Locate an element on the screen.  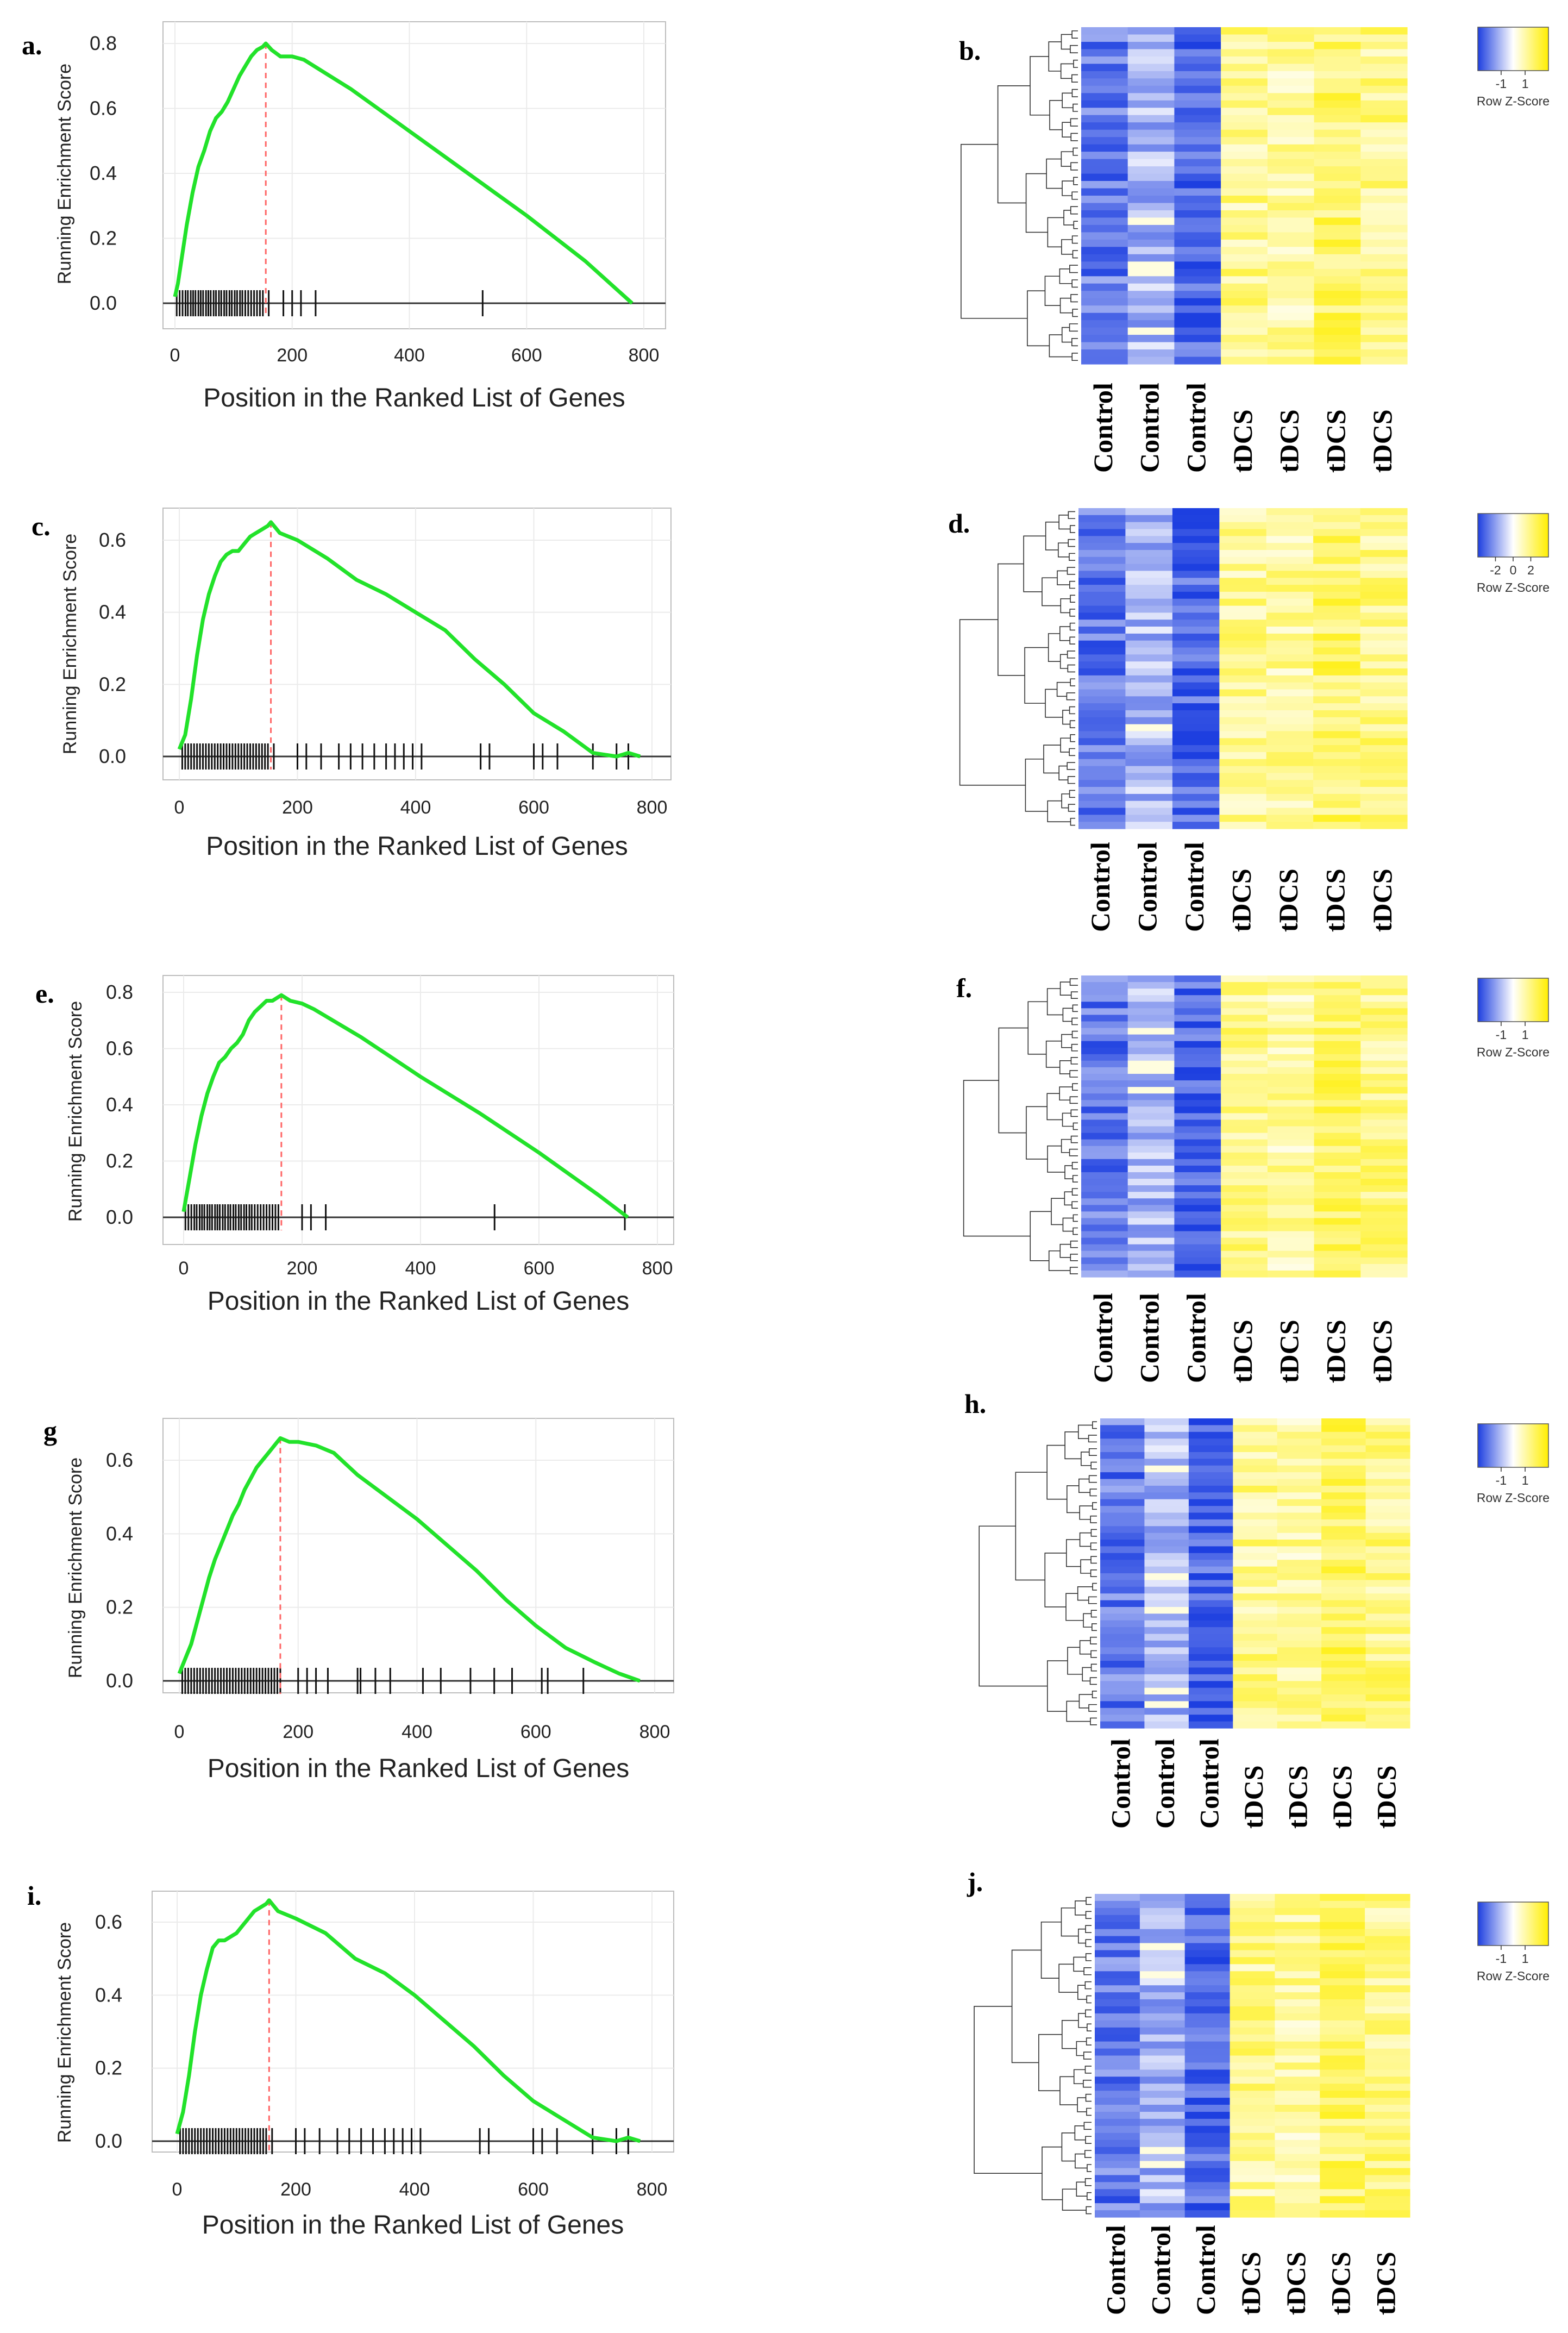
running-enrichment-curve is located at coordinates (408, 2020).